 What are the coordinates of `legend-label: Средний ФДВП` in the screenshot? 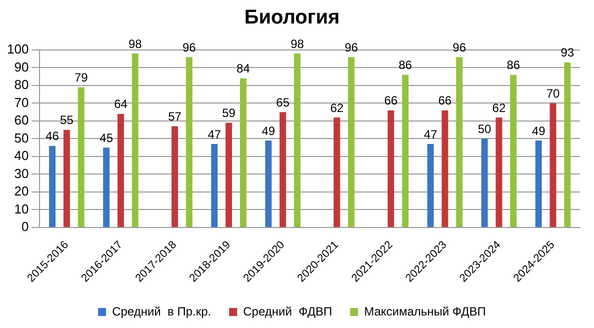 It's located at (287, 311).